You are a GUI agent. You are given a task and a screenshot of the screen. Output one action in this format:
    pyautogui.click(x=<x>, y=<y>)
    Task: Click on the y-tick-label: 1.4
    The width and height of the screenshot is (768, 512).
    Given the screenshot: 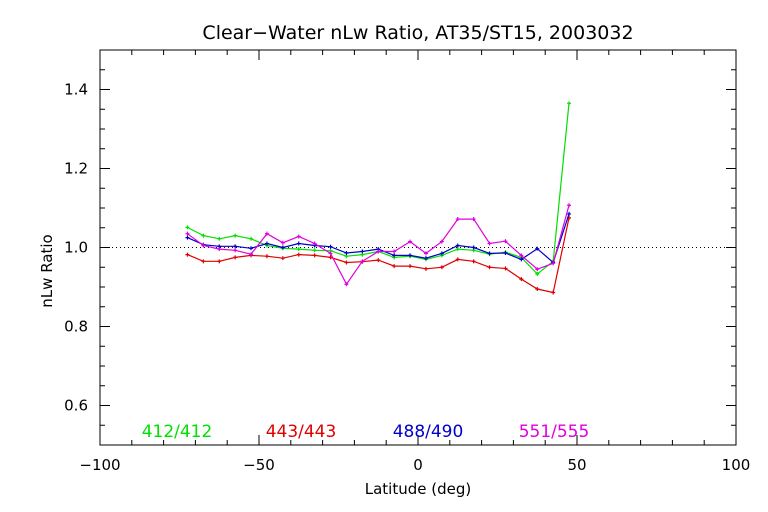 What is the action you would take?
    pyautogui.click(x=76, y=90)
    